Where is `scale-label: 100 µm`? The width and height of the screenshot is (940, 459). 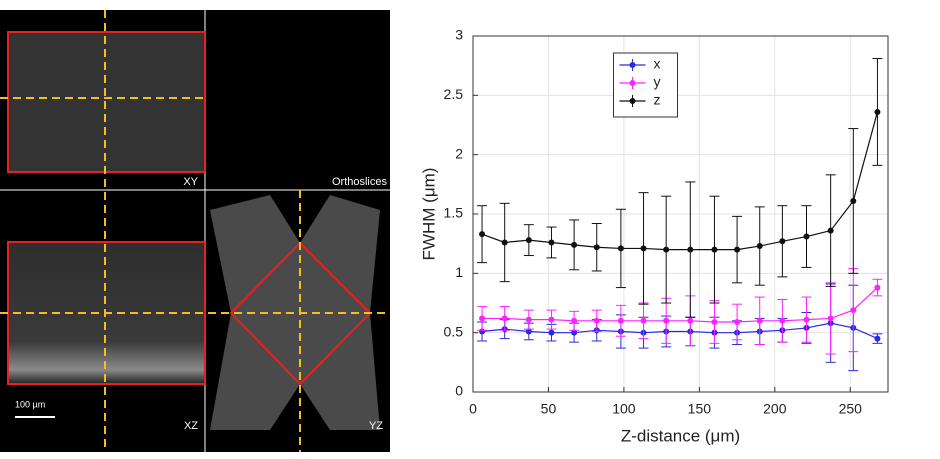
scale-label: 100 µm is located at coordinates (30, 404).